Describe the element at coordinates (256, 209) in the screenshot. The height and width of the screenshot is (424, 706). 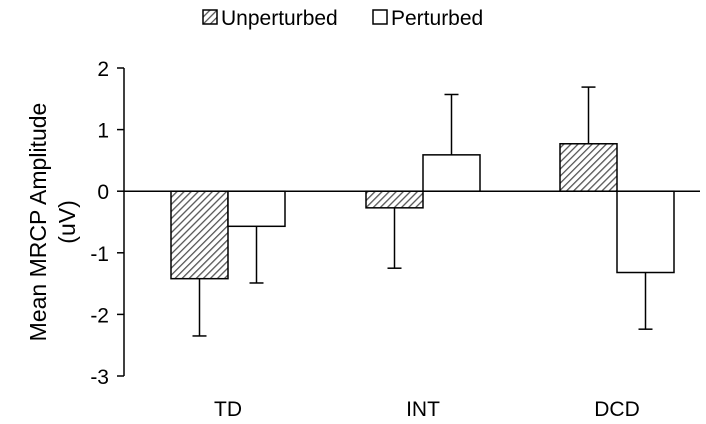
I see `bar-perturbed-td` at that location.